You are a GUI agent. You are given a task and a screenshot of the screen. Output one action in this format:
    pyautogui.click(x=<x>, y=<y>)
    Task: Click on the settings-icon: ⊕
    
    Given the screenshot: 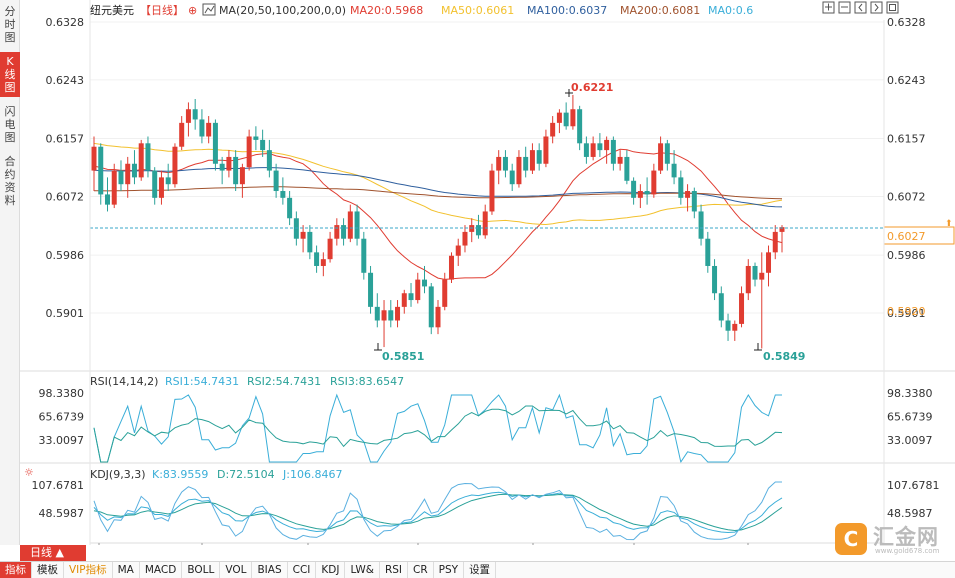 What is the action you would take?
    pyautogui.click(x=192, y=10)
    